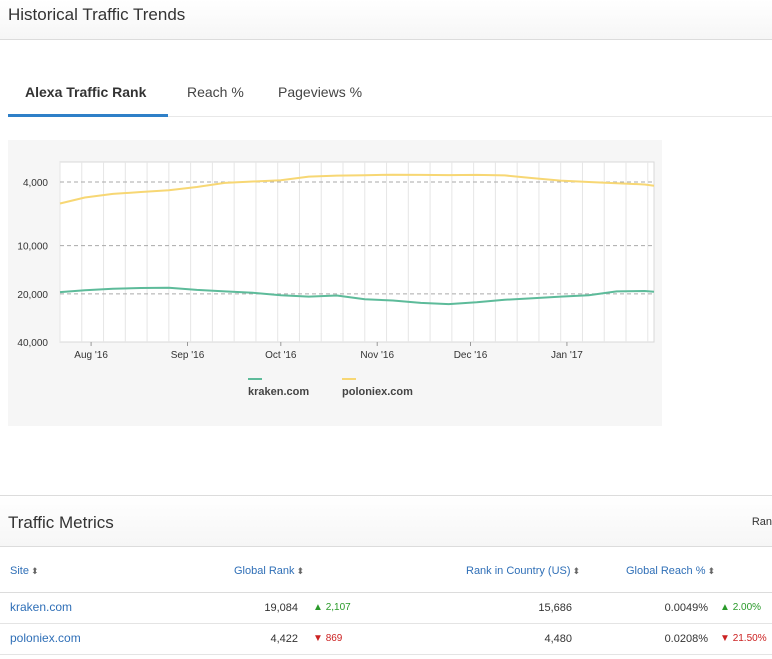  What do you see at coordinates (338, 607) in the screenshot?
I see `rank-delta-value: 2,107` at bounding box center [338, 607].